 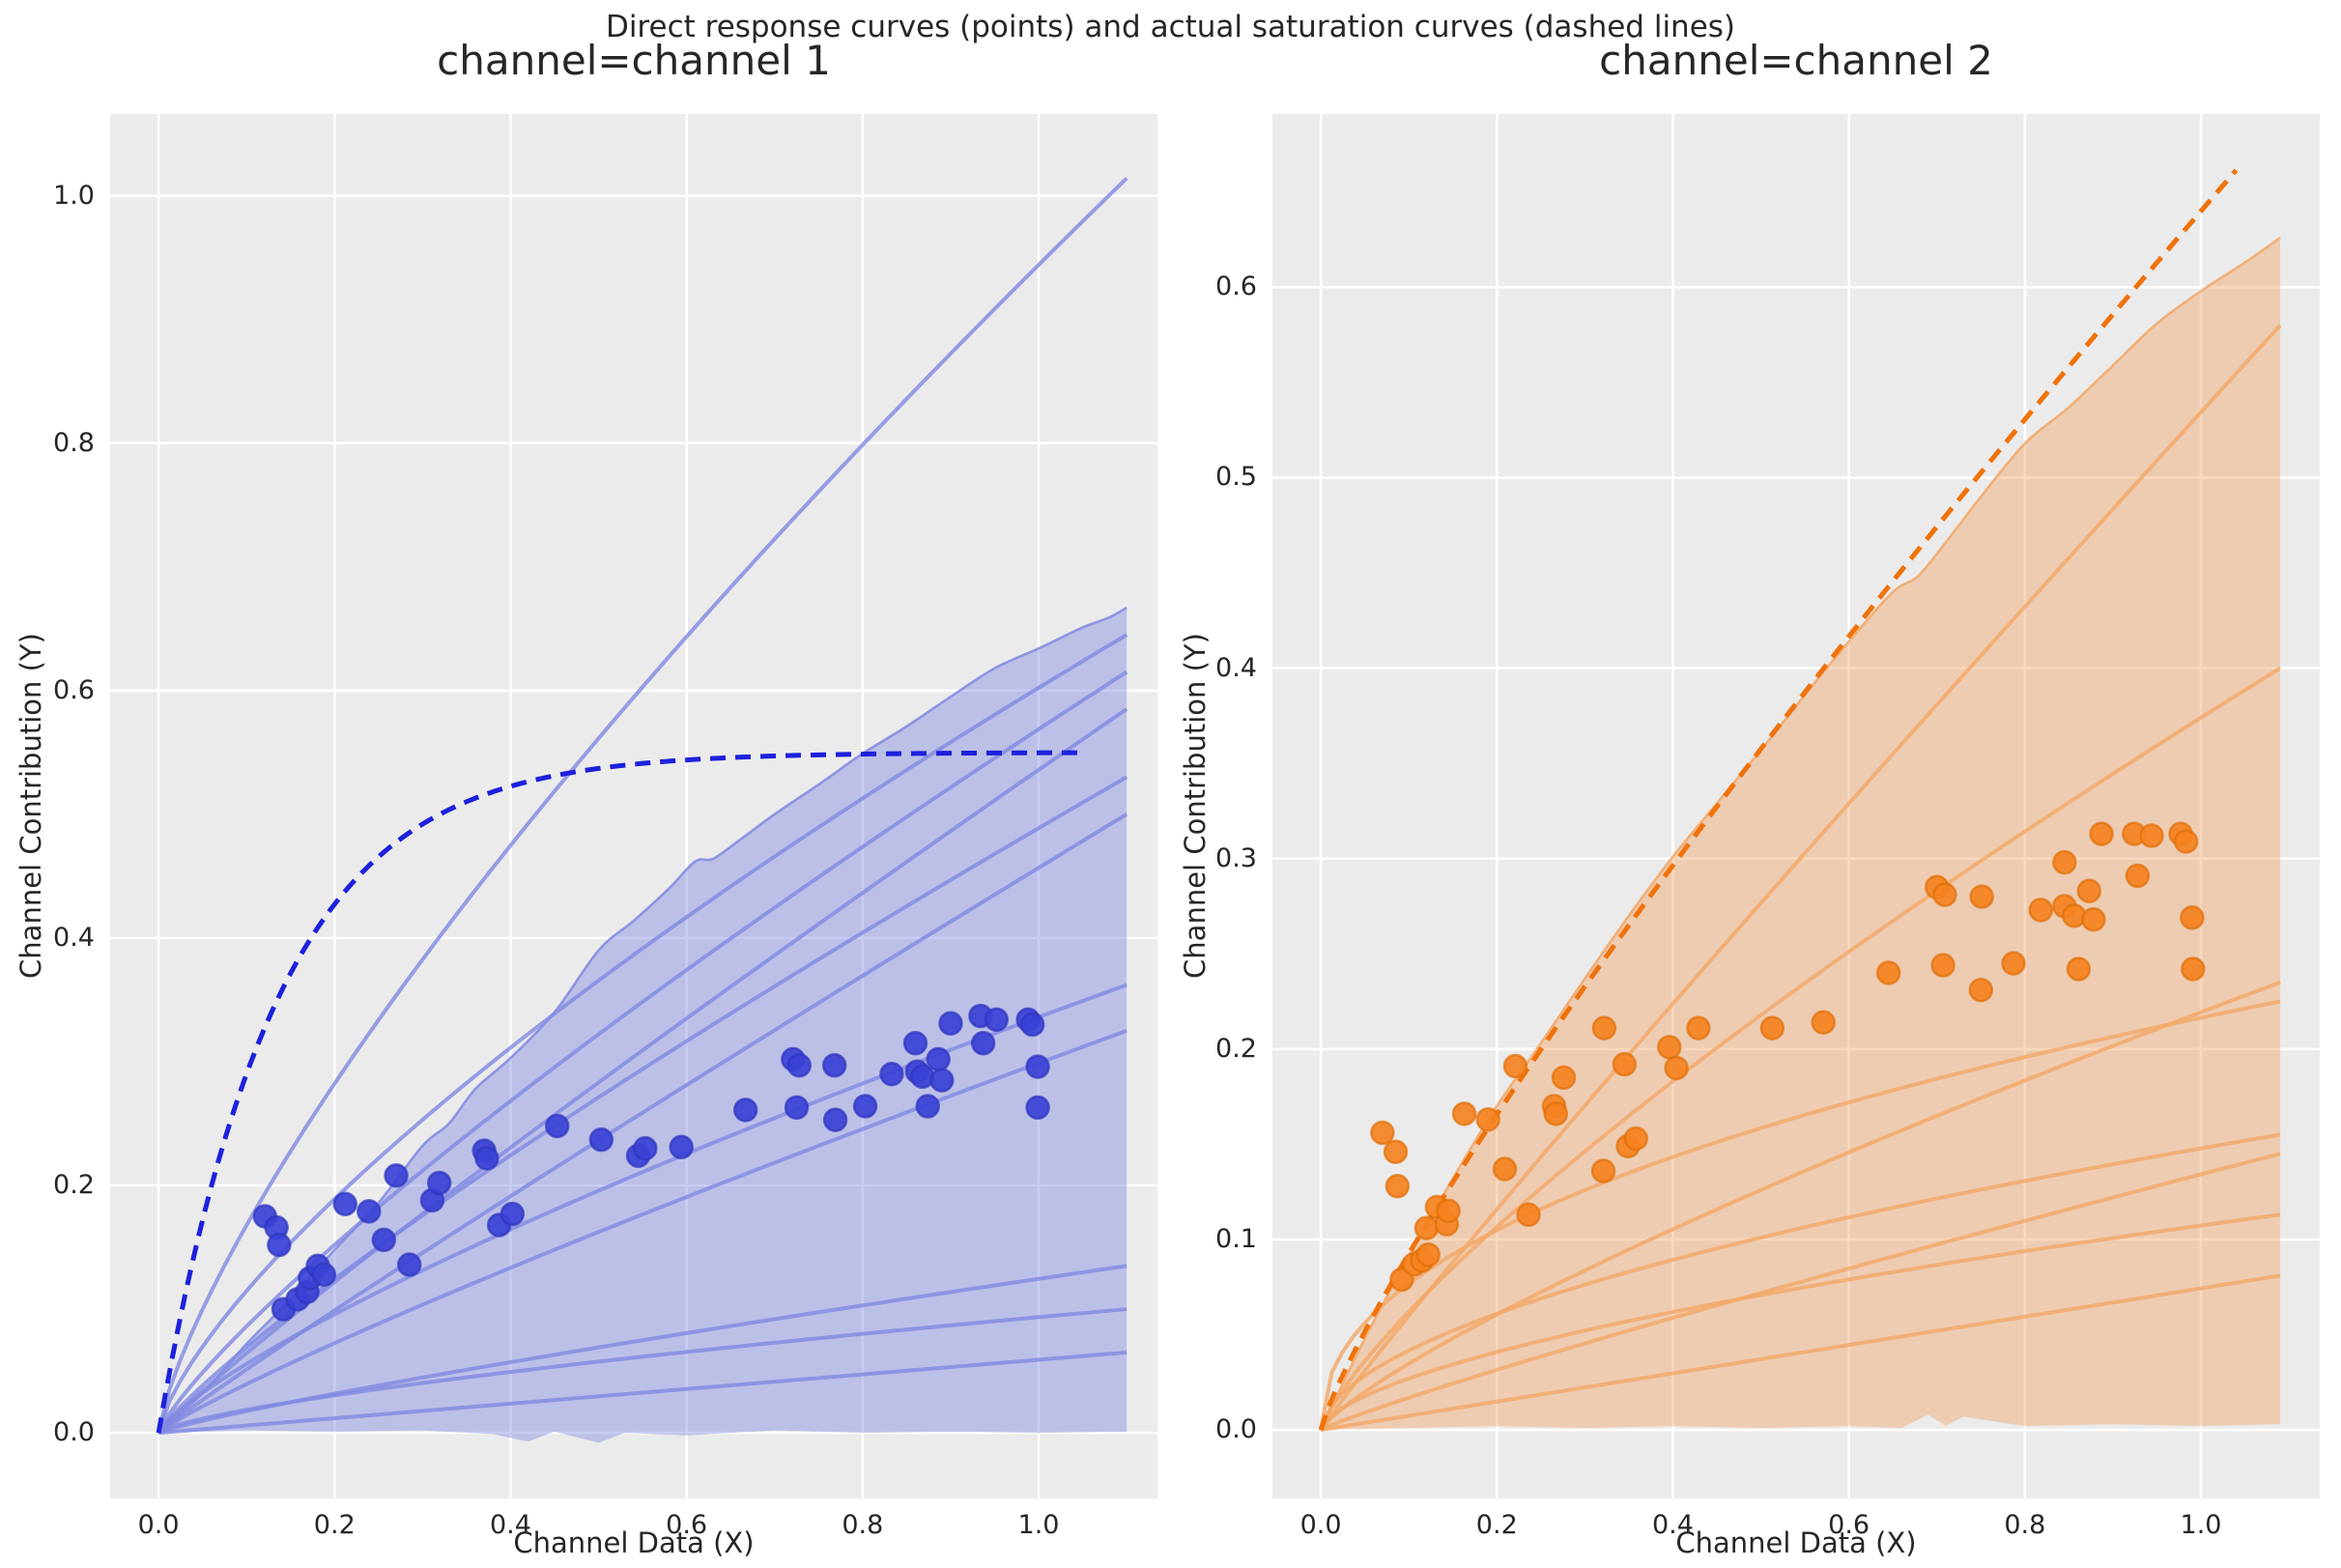 What do you see at coordinates (335, 1525) in the screenshot?
I see `x-tick-label: 0.2` at bounding box center [335, 1525].